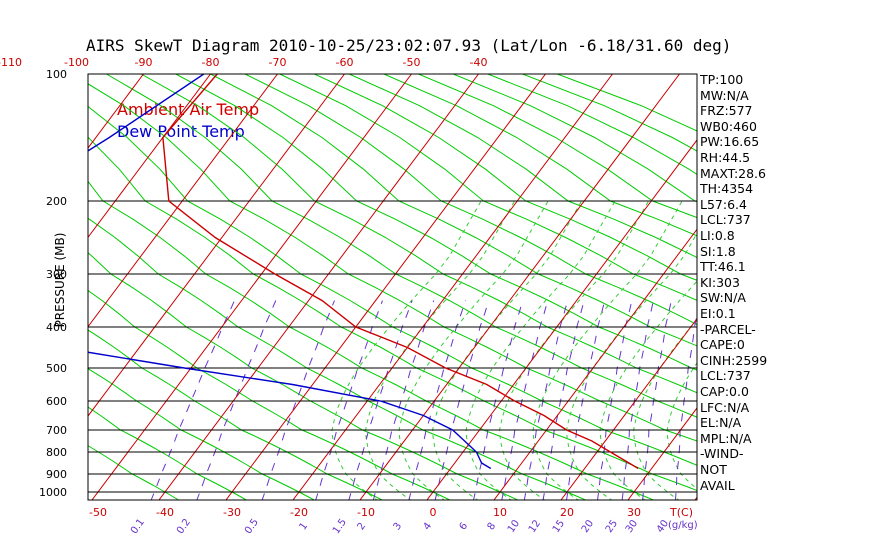 This screenshot has height=560, width=870. I want to click on index-item: LFC:N/A, so click(725, 407).